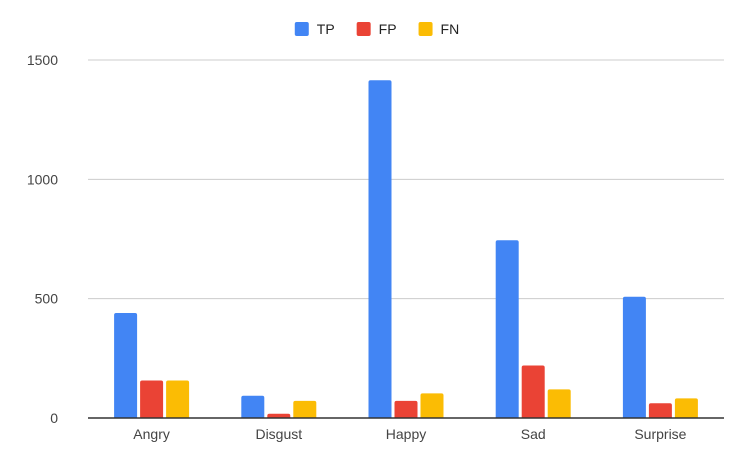  What do you see at coordinates (54, 418) in the screenshot?
I see `y-tick-label: 0` at bounding box center [54, 418].